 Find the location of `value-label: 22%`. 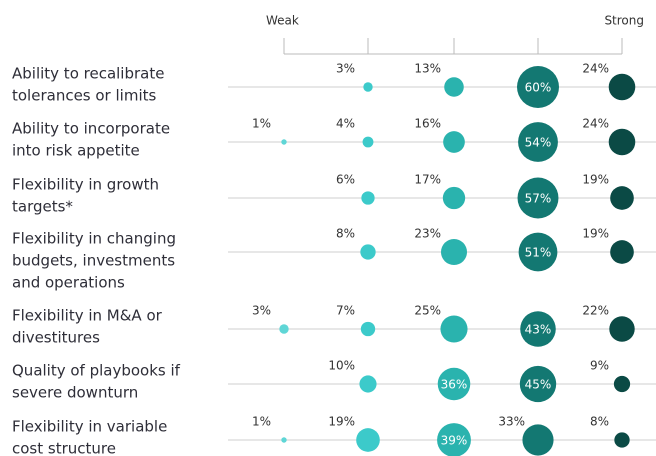

value-label: 22% is located at coordinates (595, 311).